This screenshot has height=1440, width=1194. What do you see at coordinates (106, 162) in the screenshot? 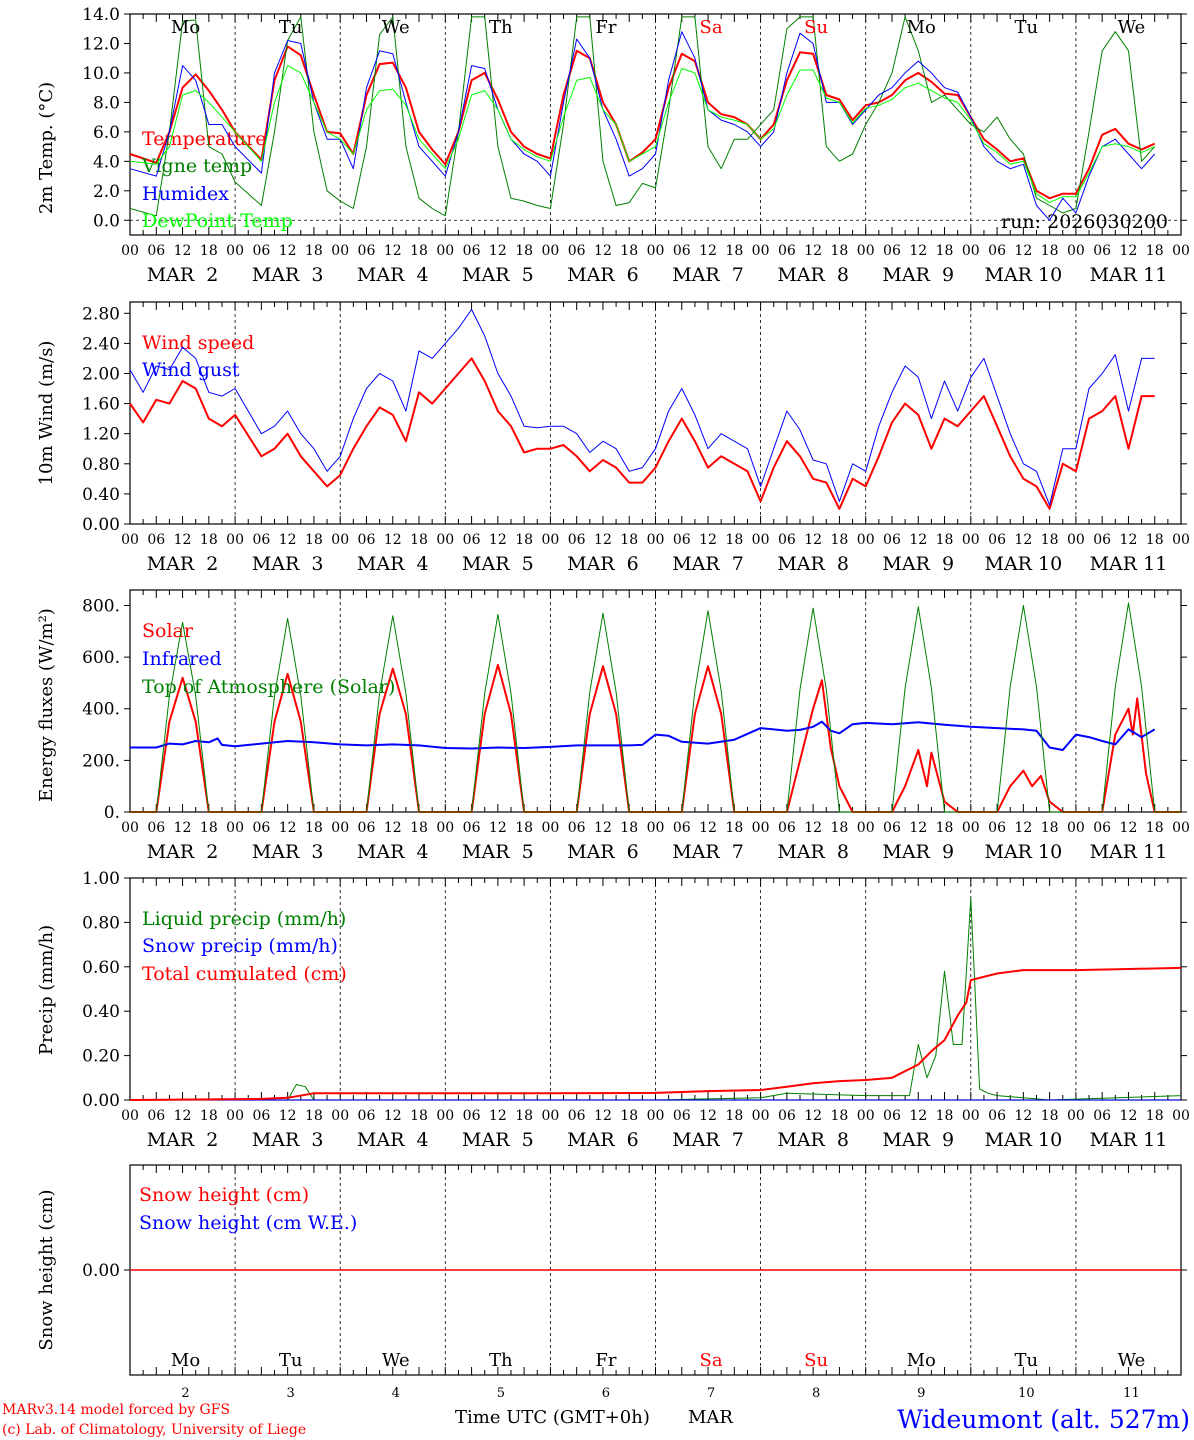
I see `y-tick-label: 4.0` at bounding box center [106, 162].